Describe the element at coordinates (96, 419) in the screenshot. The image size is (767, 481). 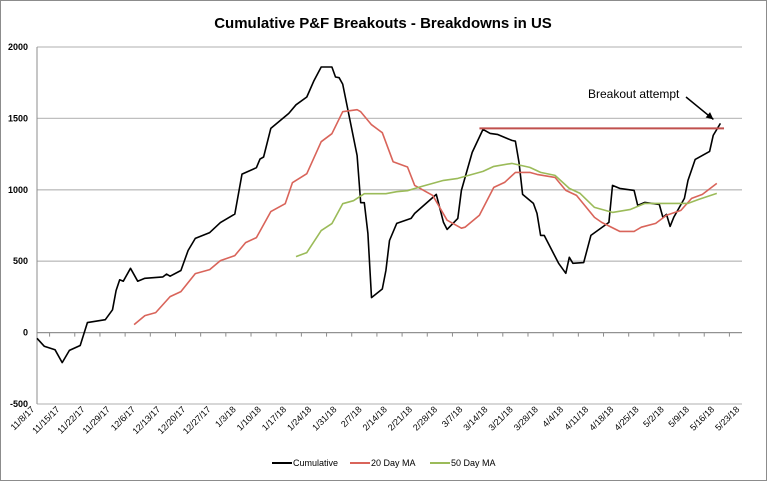
I see `x-tick-label: 11/29/17` at that location.